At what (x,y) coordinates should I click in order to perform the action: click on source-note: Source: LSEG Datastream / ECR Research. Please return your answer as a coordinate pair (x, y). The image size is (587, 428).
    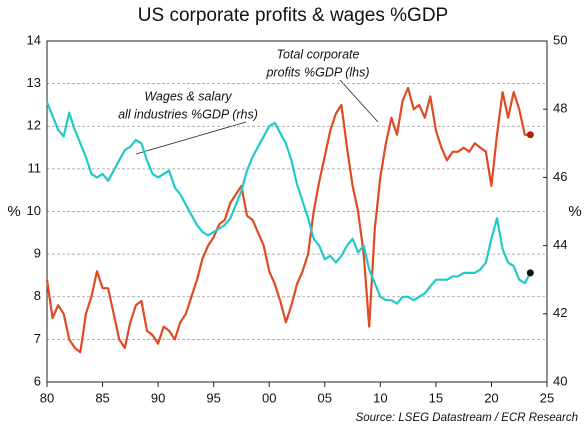
    Looking at the image, I should click on (467, 418).